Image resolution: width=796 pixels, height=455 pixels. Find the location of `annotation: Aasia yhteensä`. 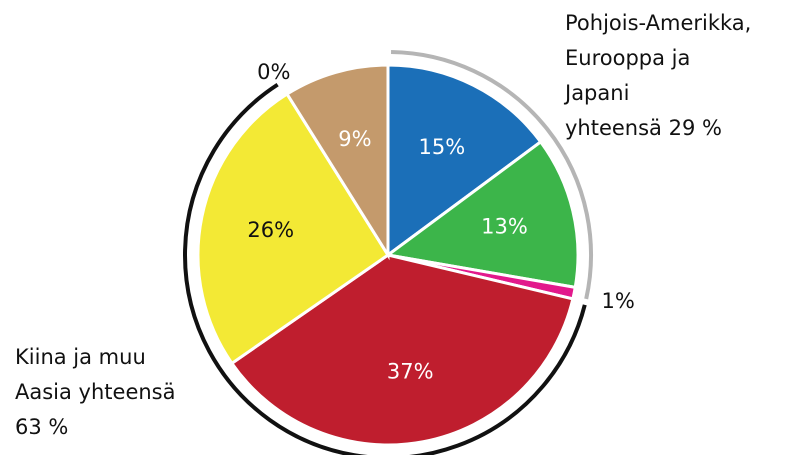

annotation: Aasia yhteensä is located at coordinates (95, 392).